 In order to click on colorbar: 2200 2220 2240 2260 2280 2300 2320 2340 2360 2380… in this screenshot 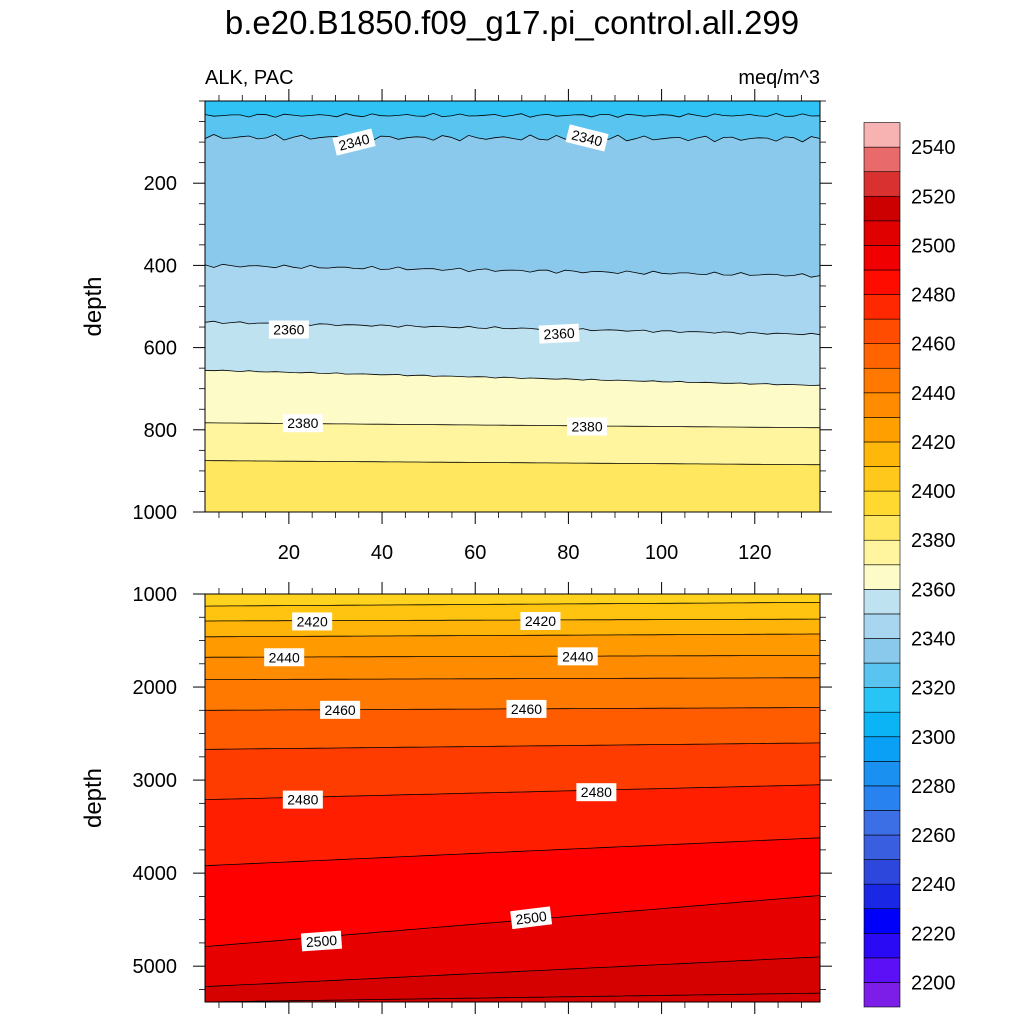, I will do `click(909, 565)`.